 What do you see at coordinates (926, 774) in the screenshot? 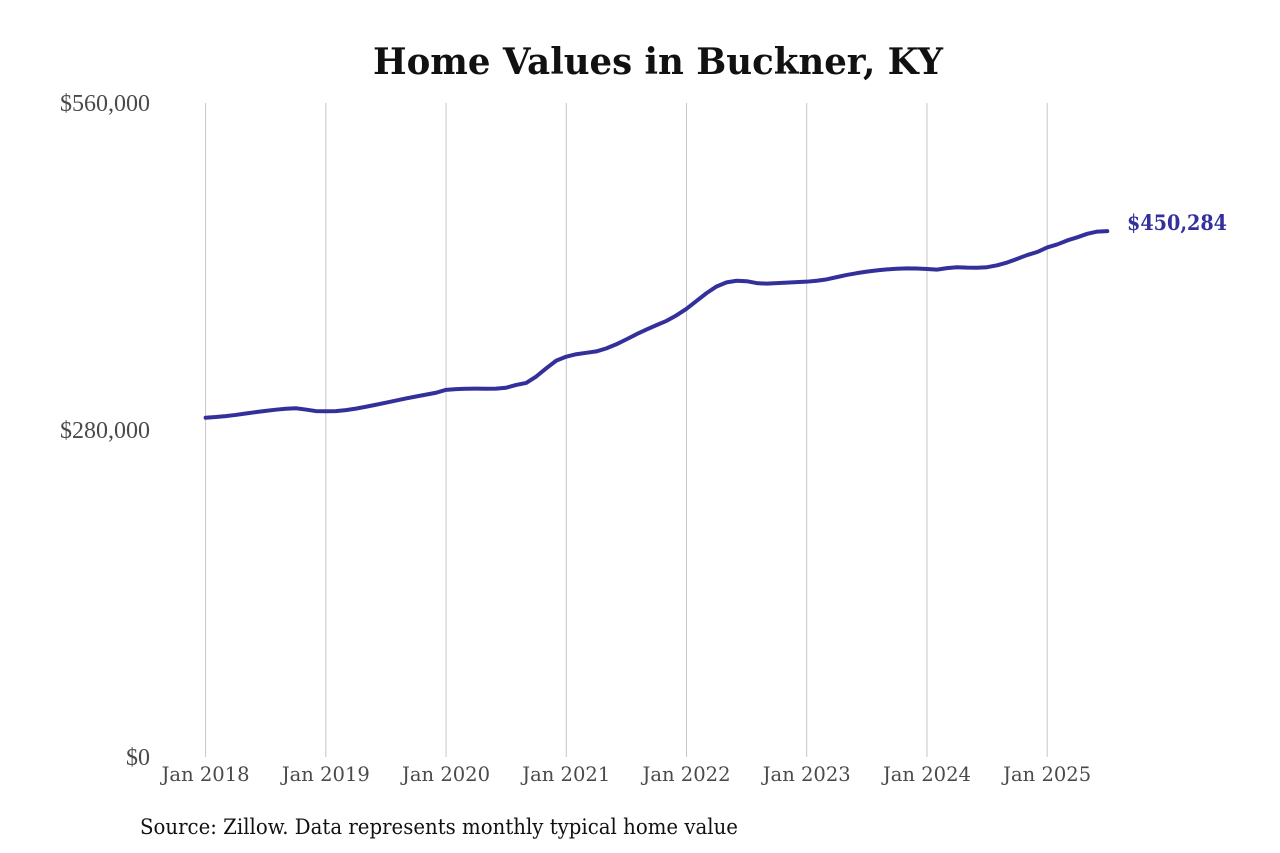
I see `x-tick-label: Jan 2024` at bounding box center [926, 774].